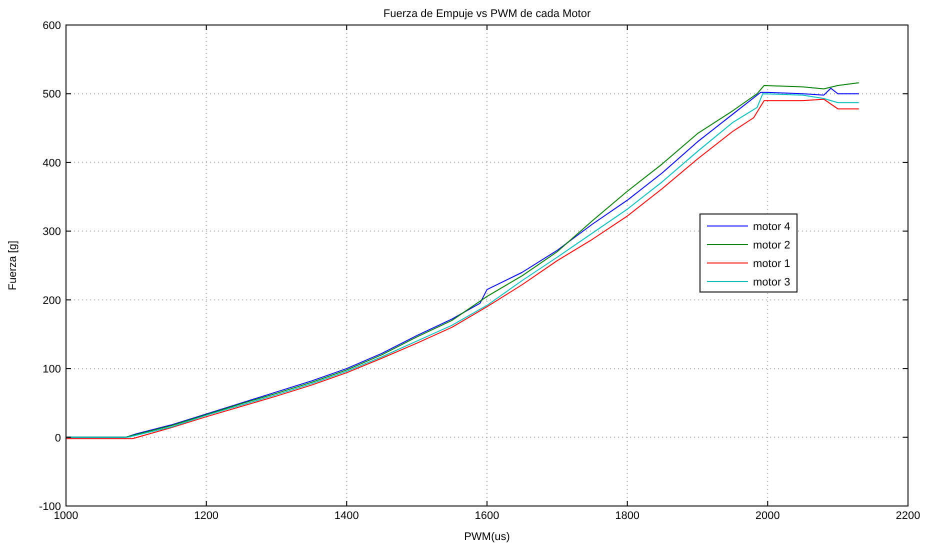 This screenshot has height=543, width=932. Describe the element at coordinates (51, 94) in the screenshot. I see `y-tick-label: 500` at that location.